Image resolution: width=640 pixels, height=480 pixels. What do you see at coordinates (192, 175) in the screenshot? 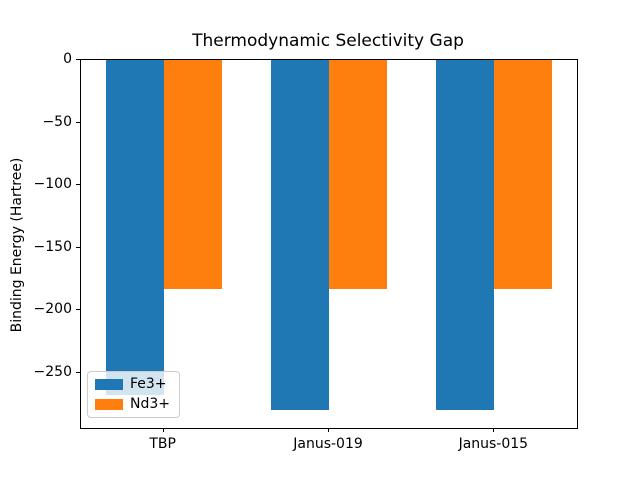
I see `bar-nd3-tbp` at bounding box center [192, 175].